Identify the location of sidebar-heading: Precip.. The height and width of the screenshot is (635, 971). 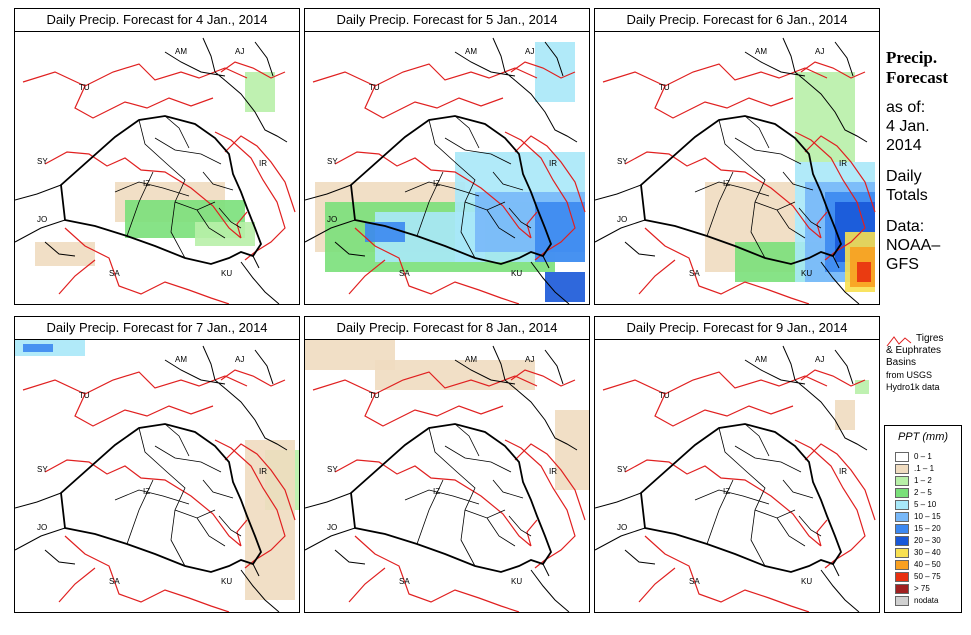
(912, 57).